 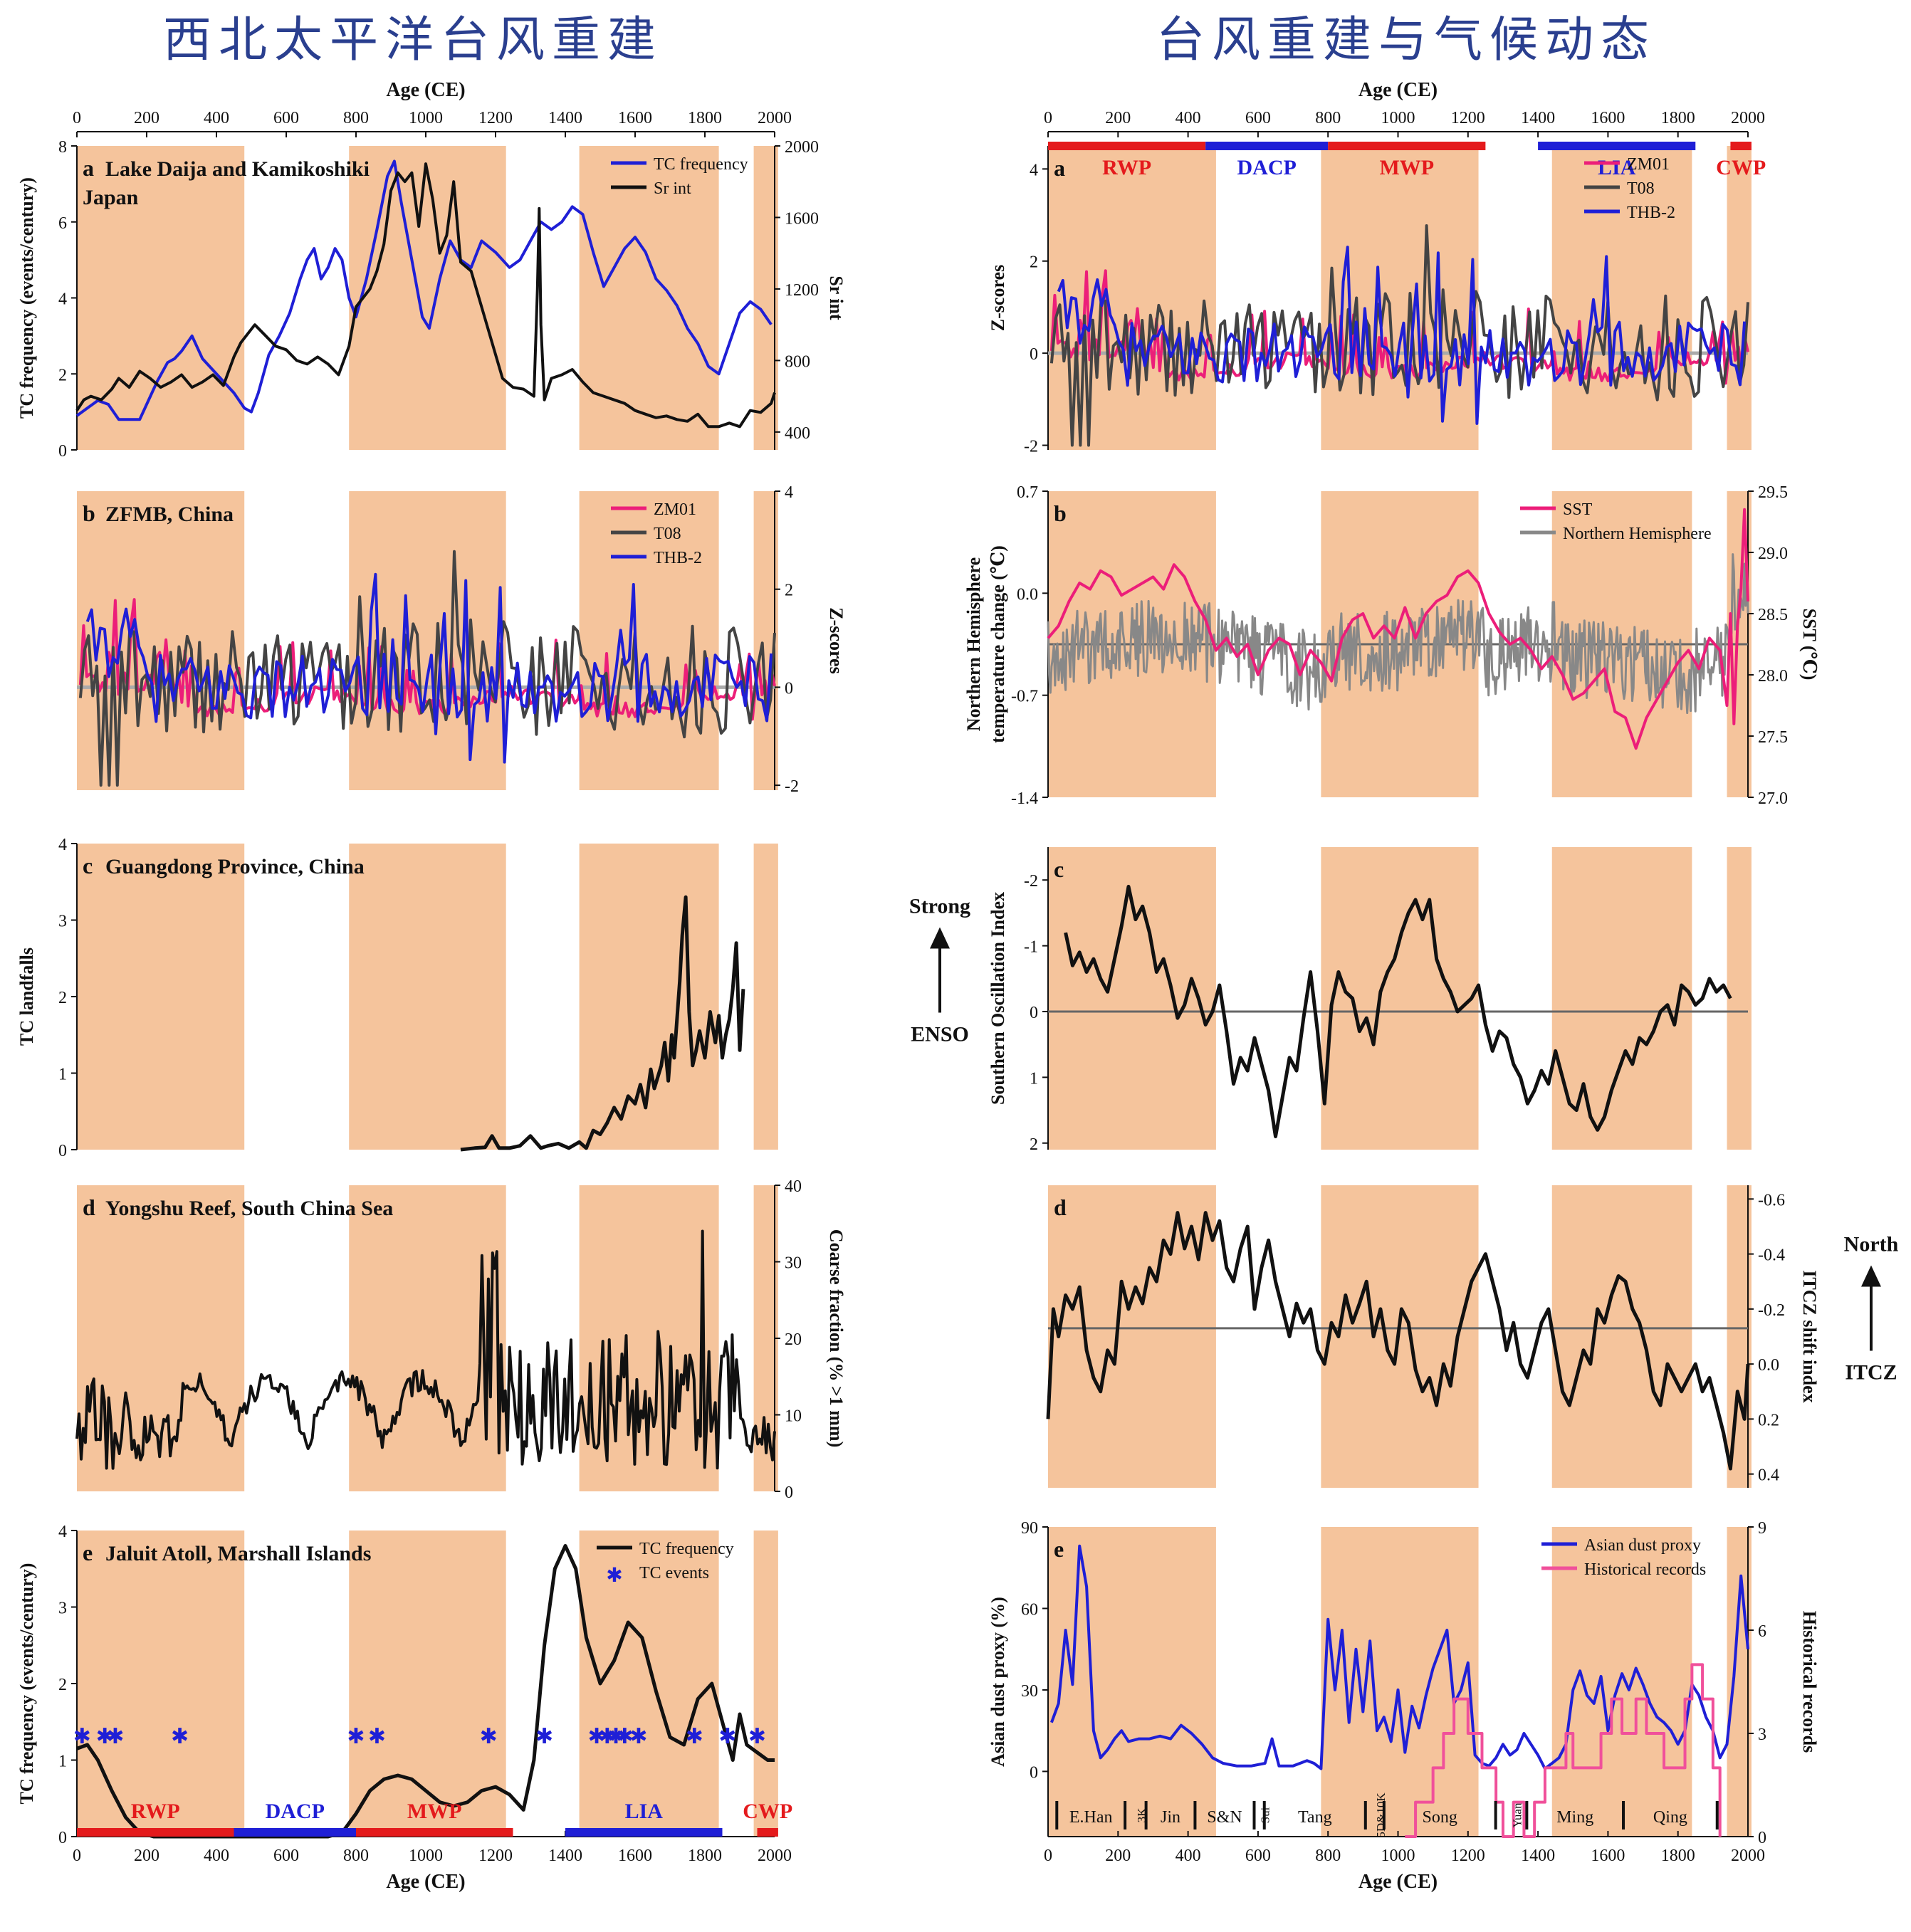 I want to click on dynasty-label: Qing, so click(x=1670, y=1817).